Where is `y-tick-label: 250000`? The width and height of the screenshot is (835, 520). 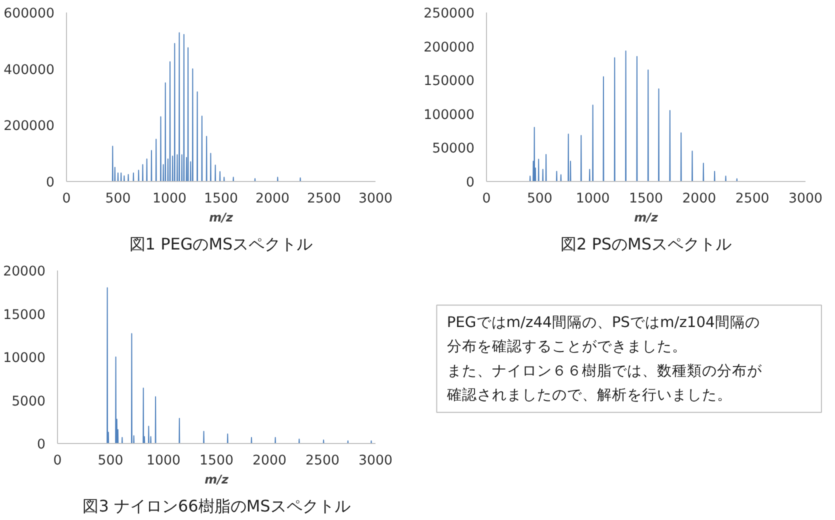
y-tick-label: 250000 is located at coordinates (449, 14).